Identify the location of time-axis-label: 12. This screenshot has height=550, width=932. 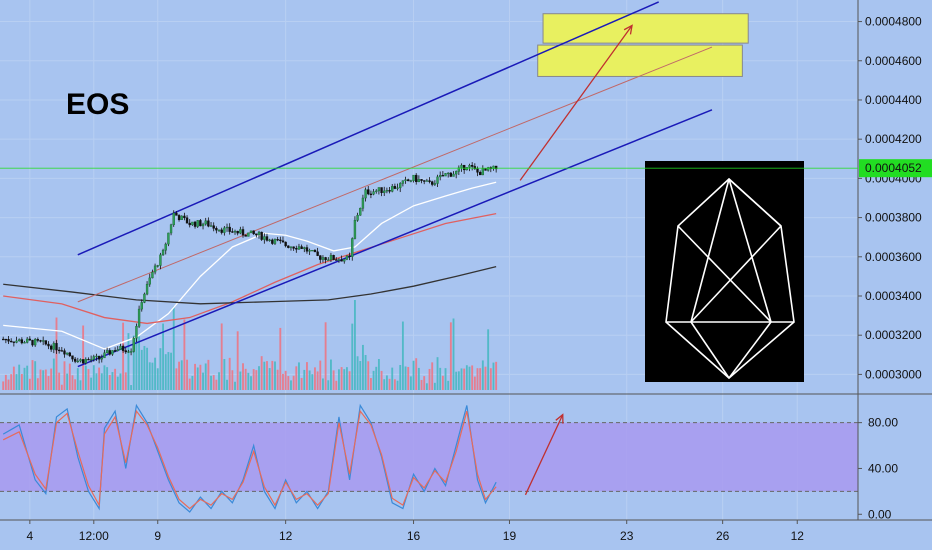
(286, 536).